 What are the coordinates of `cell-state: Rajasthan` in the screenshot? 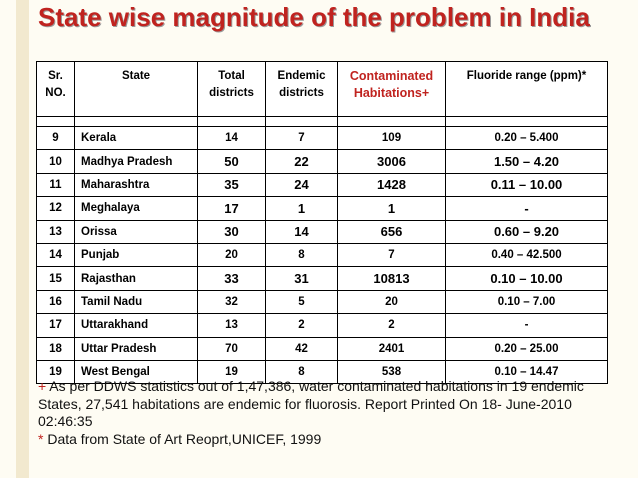 It's located at (136, 278).